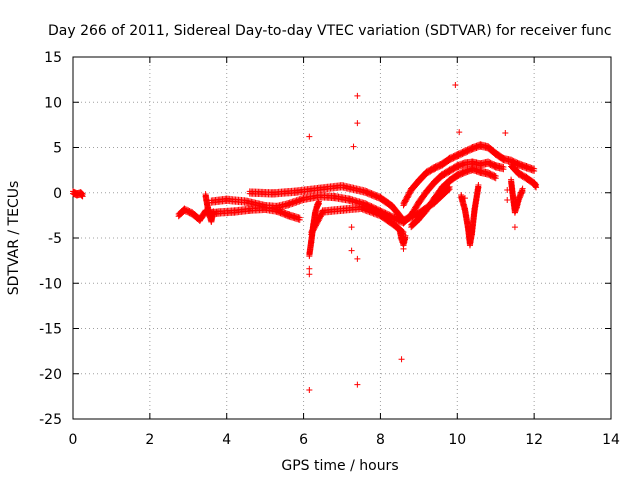 The width and height of the screenshot is (640, 480). I want to click on y-tick-labels: 15 10 5 0 -5 -10 -15 -20 -25, so click(50, 239).